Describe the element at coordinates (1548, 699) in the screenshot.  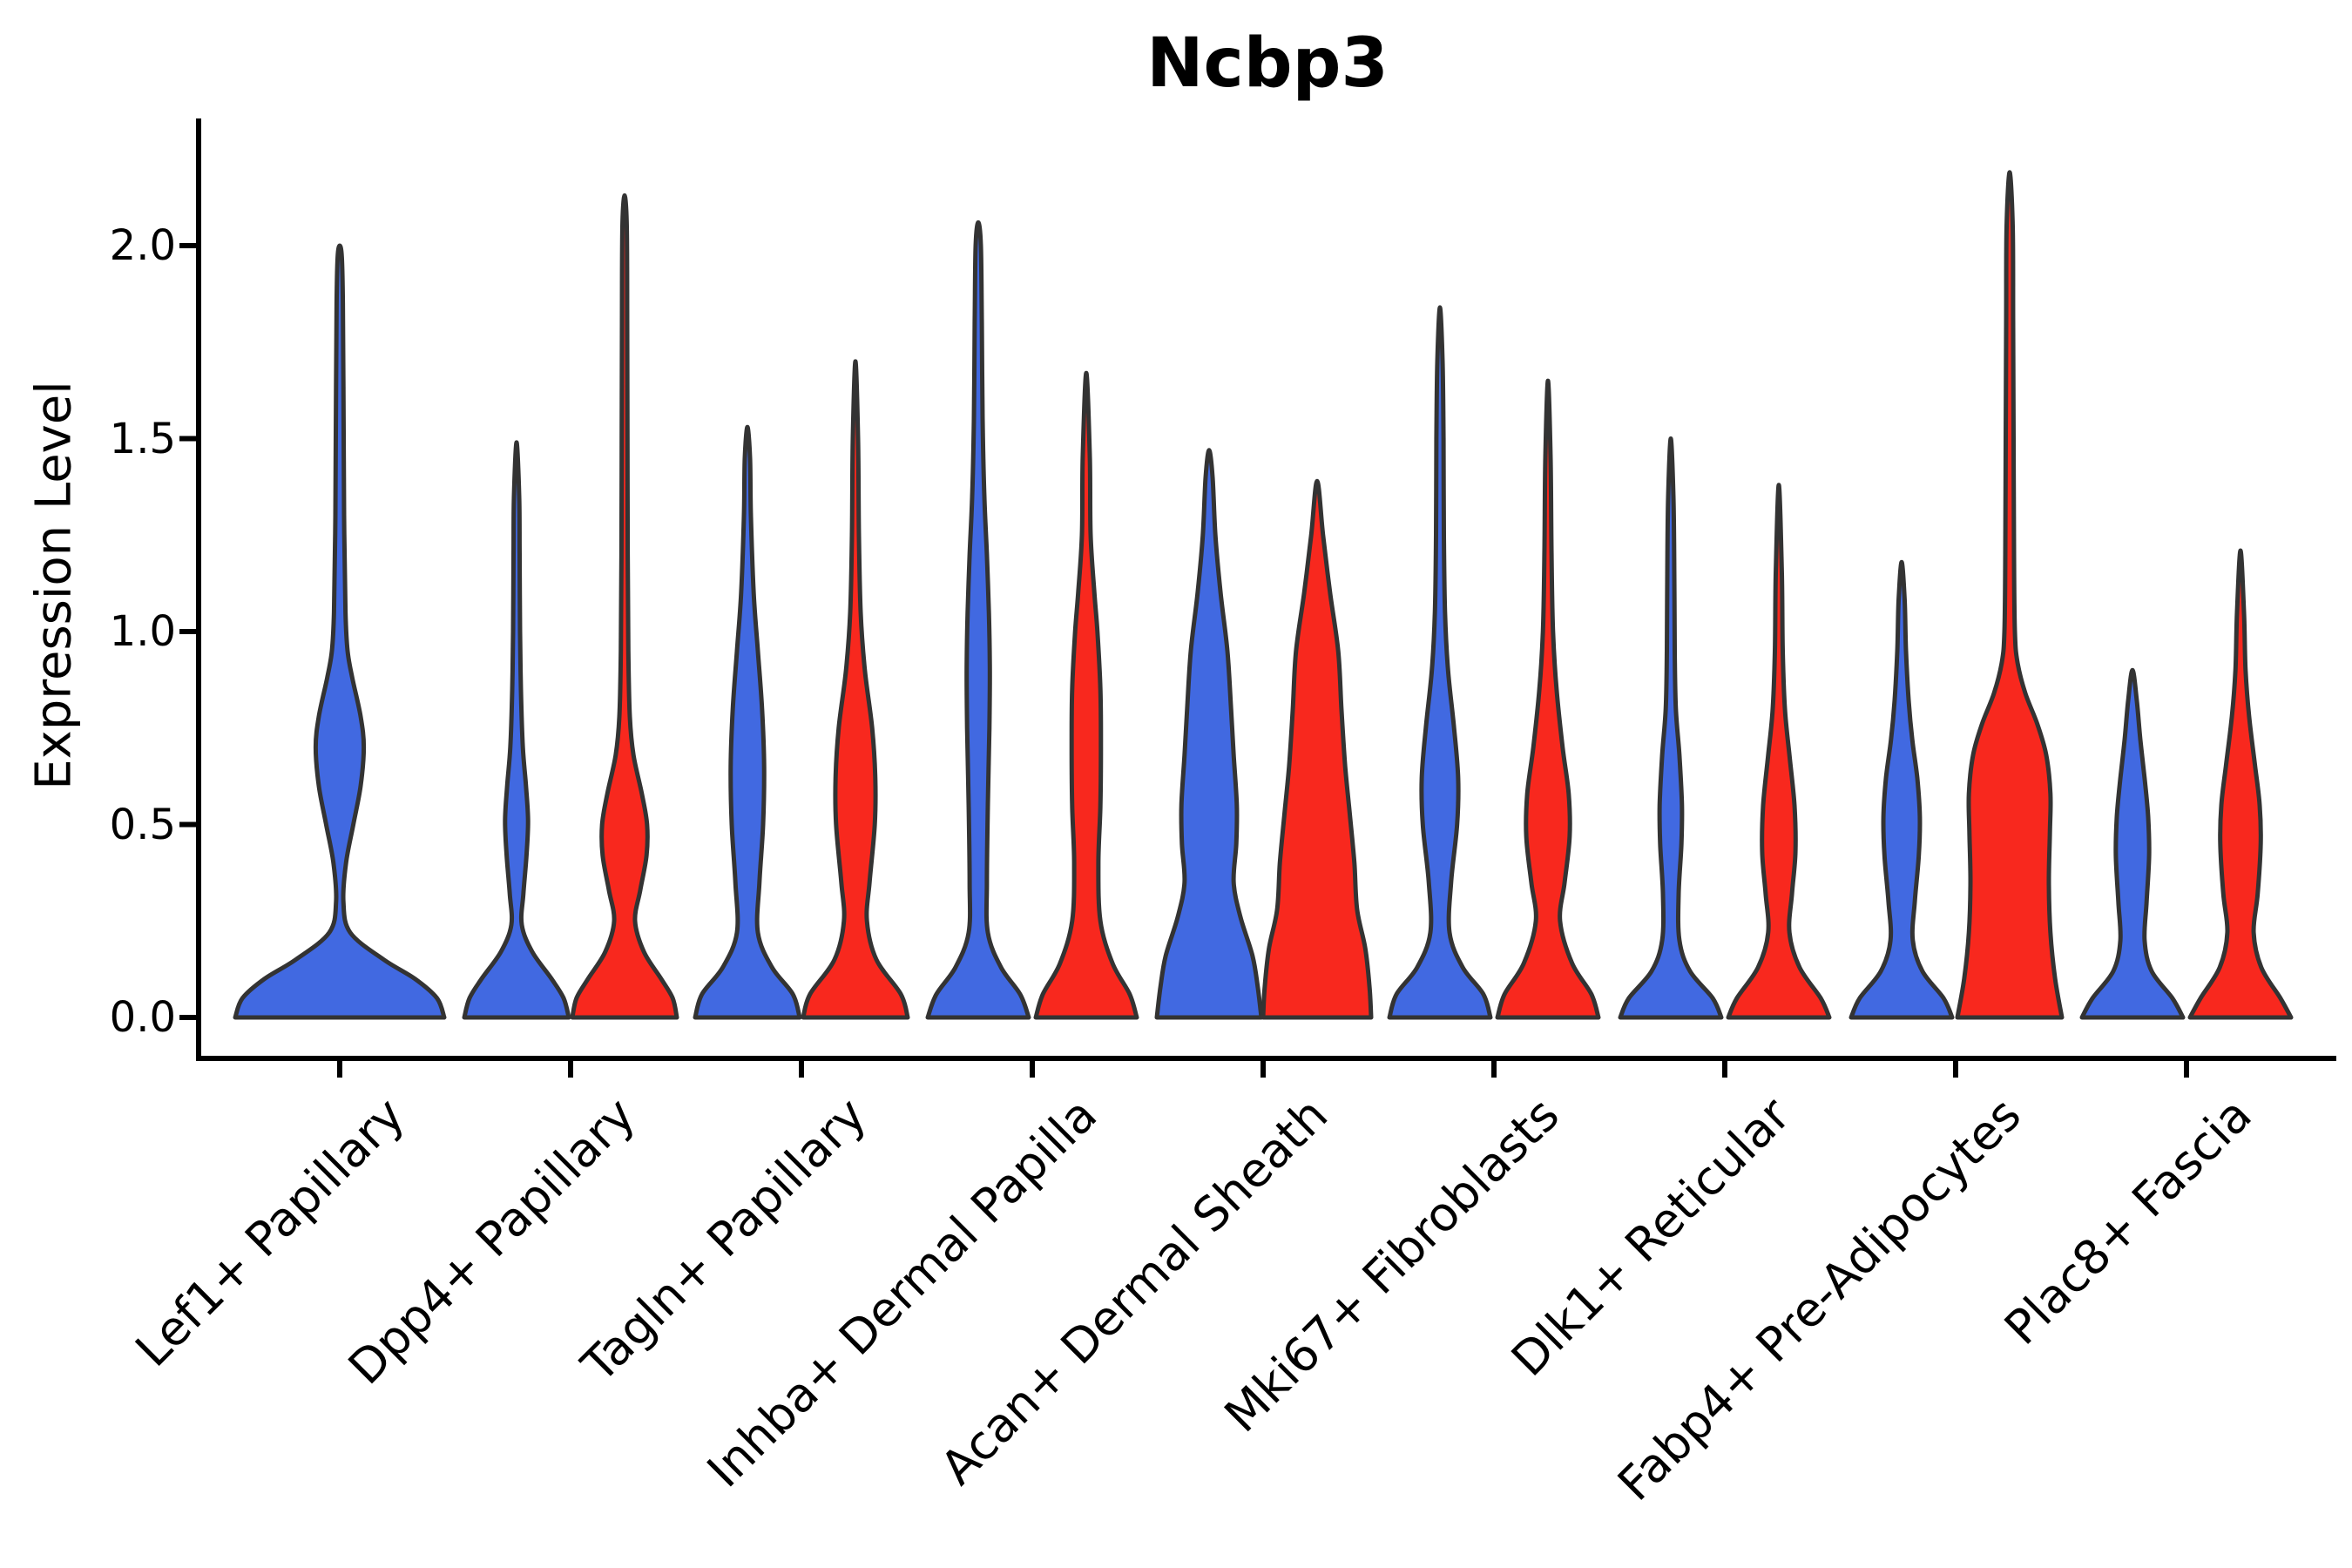
I see `violin-red-mki67-fibroblasts` at that location.